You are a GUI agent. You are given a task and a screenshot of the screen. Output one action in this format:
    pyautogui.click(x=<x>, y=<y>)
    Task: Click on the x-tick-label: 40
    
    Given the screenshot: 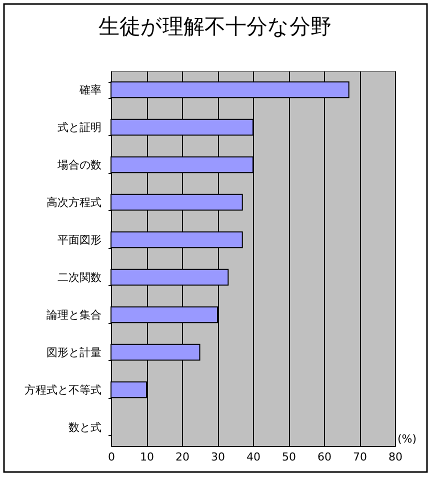 What is the action you would take?
    pyautogui.click(x=253, y=457)
    